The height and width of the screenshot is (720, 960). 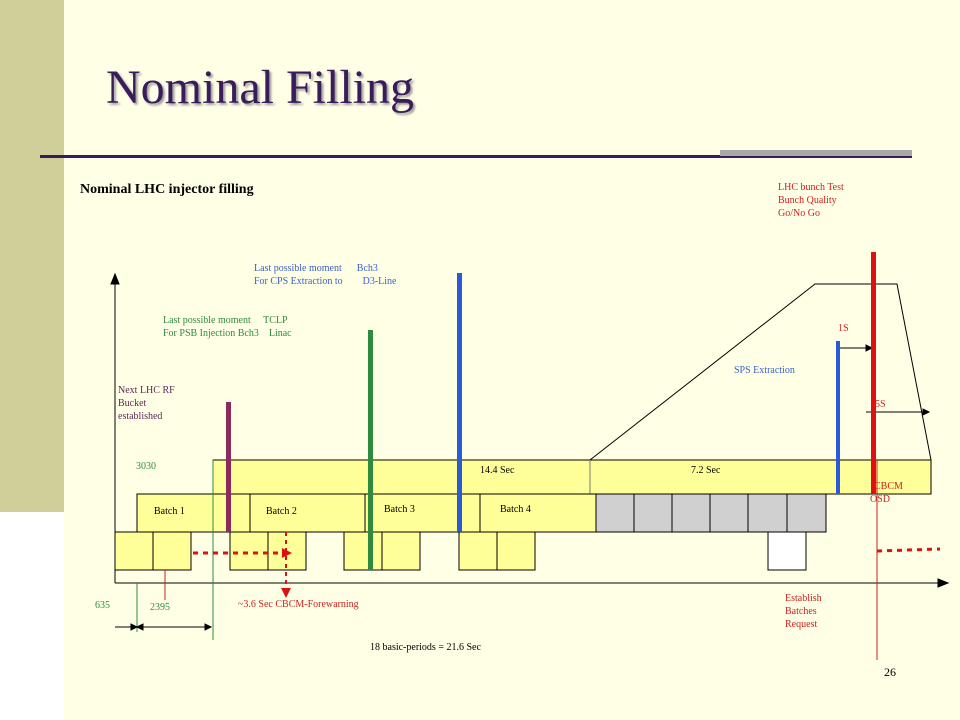 What do you see at coordinates (399, 509) in the screenshot?
I see `batch-label-3: Batch 3` at bounding box center [399, 509].